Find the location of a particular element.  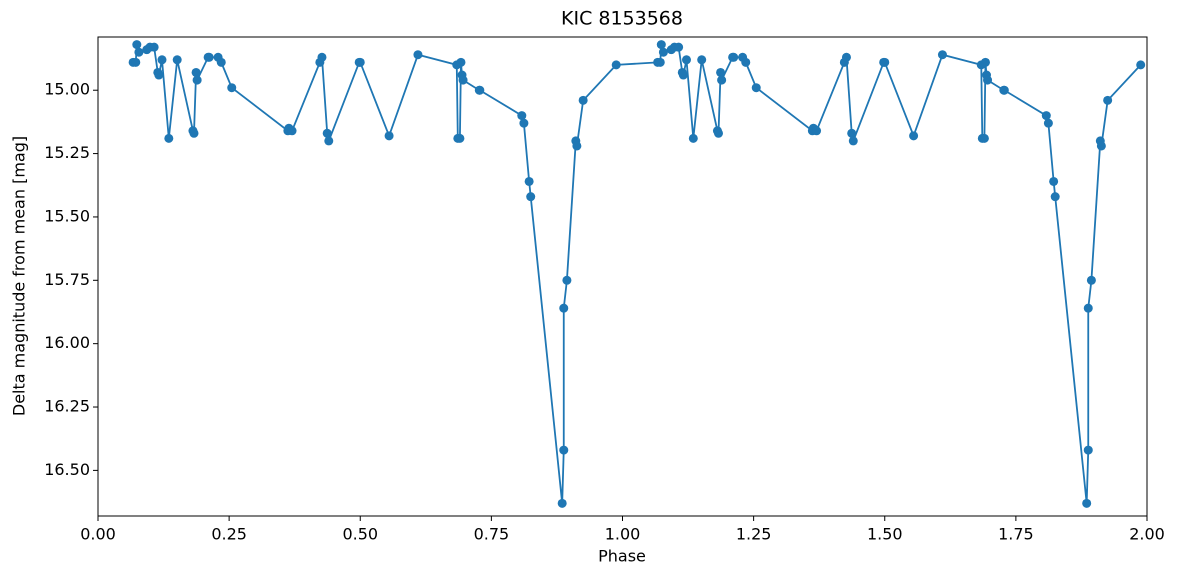

x-tick-label: 1.75 is located at coordinates (1016, 534).